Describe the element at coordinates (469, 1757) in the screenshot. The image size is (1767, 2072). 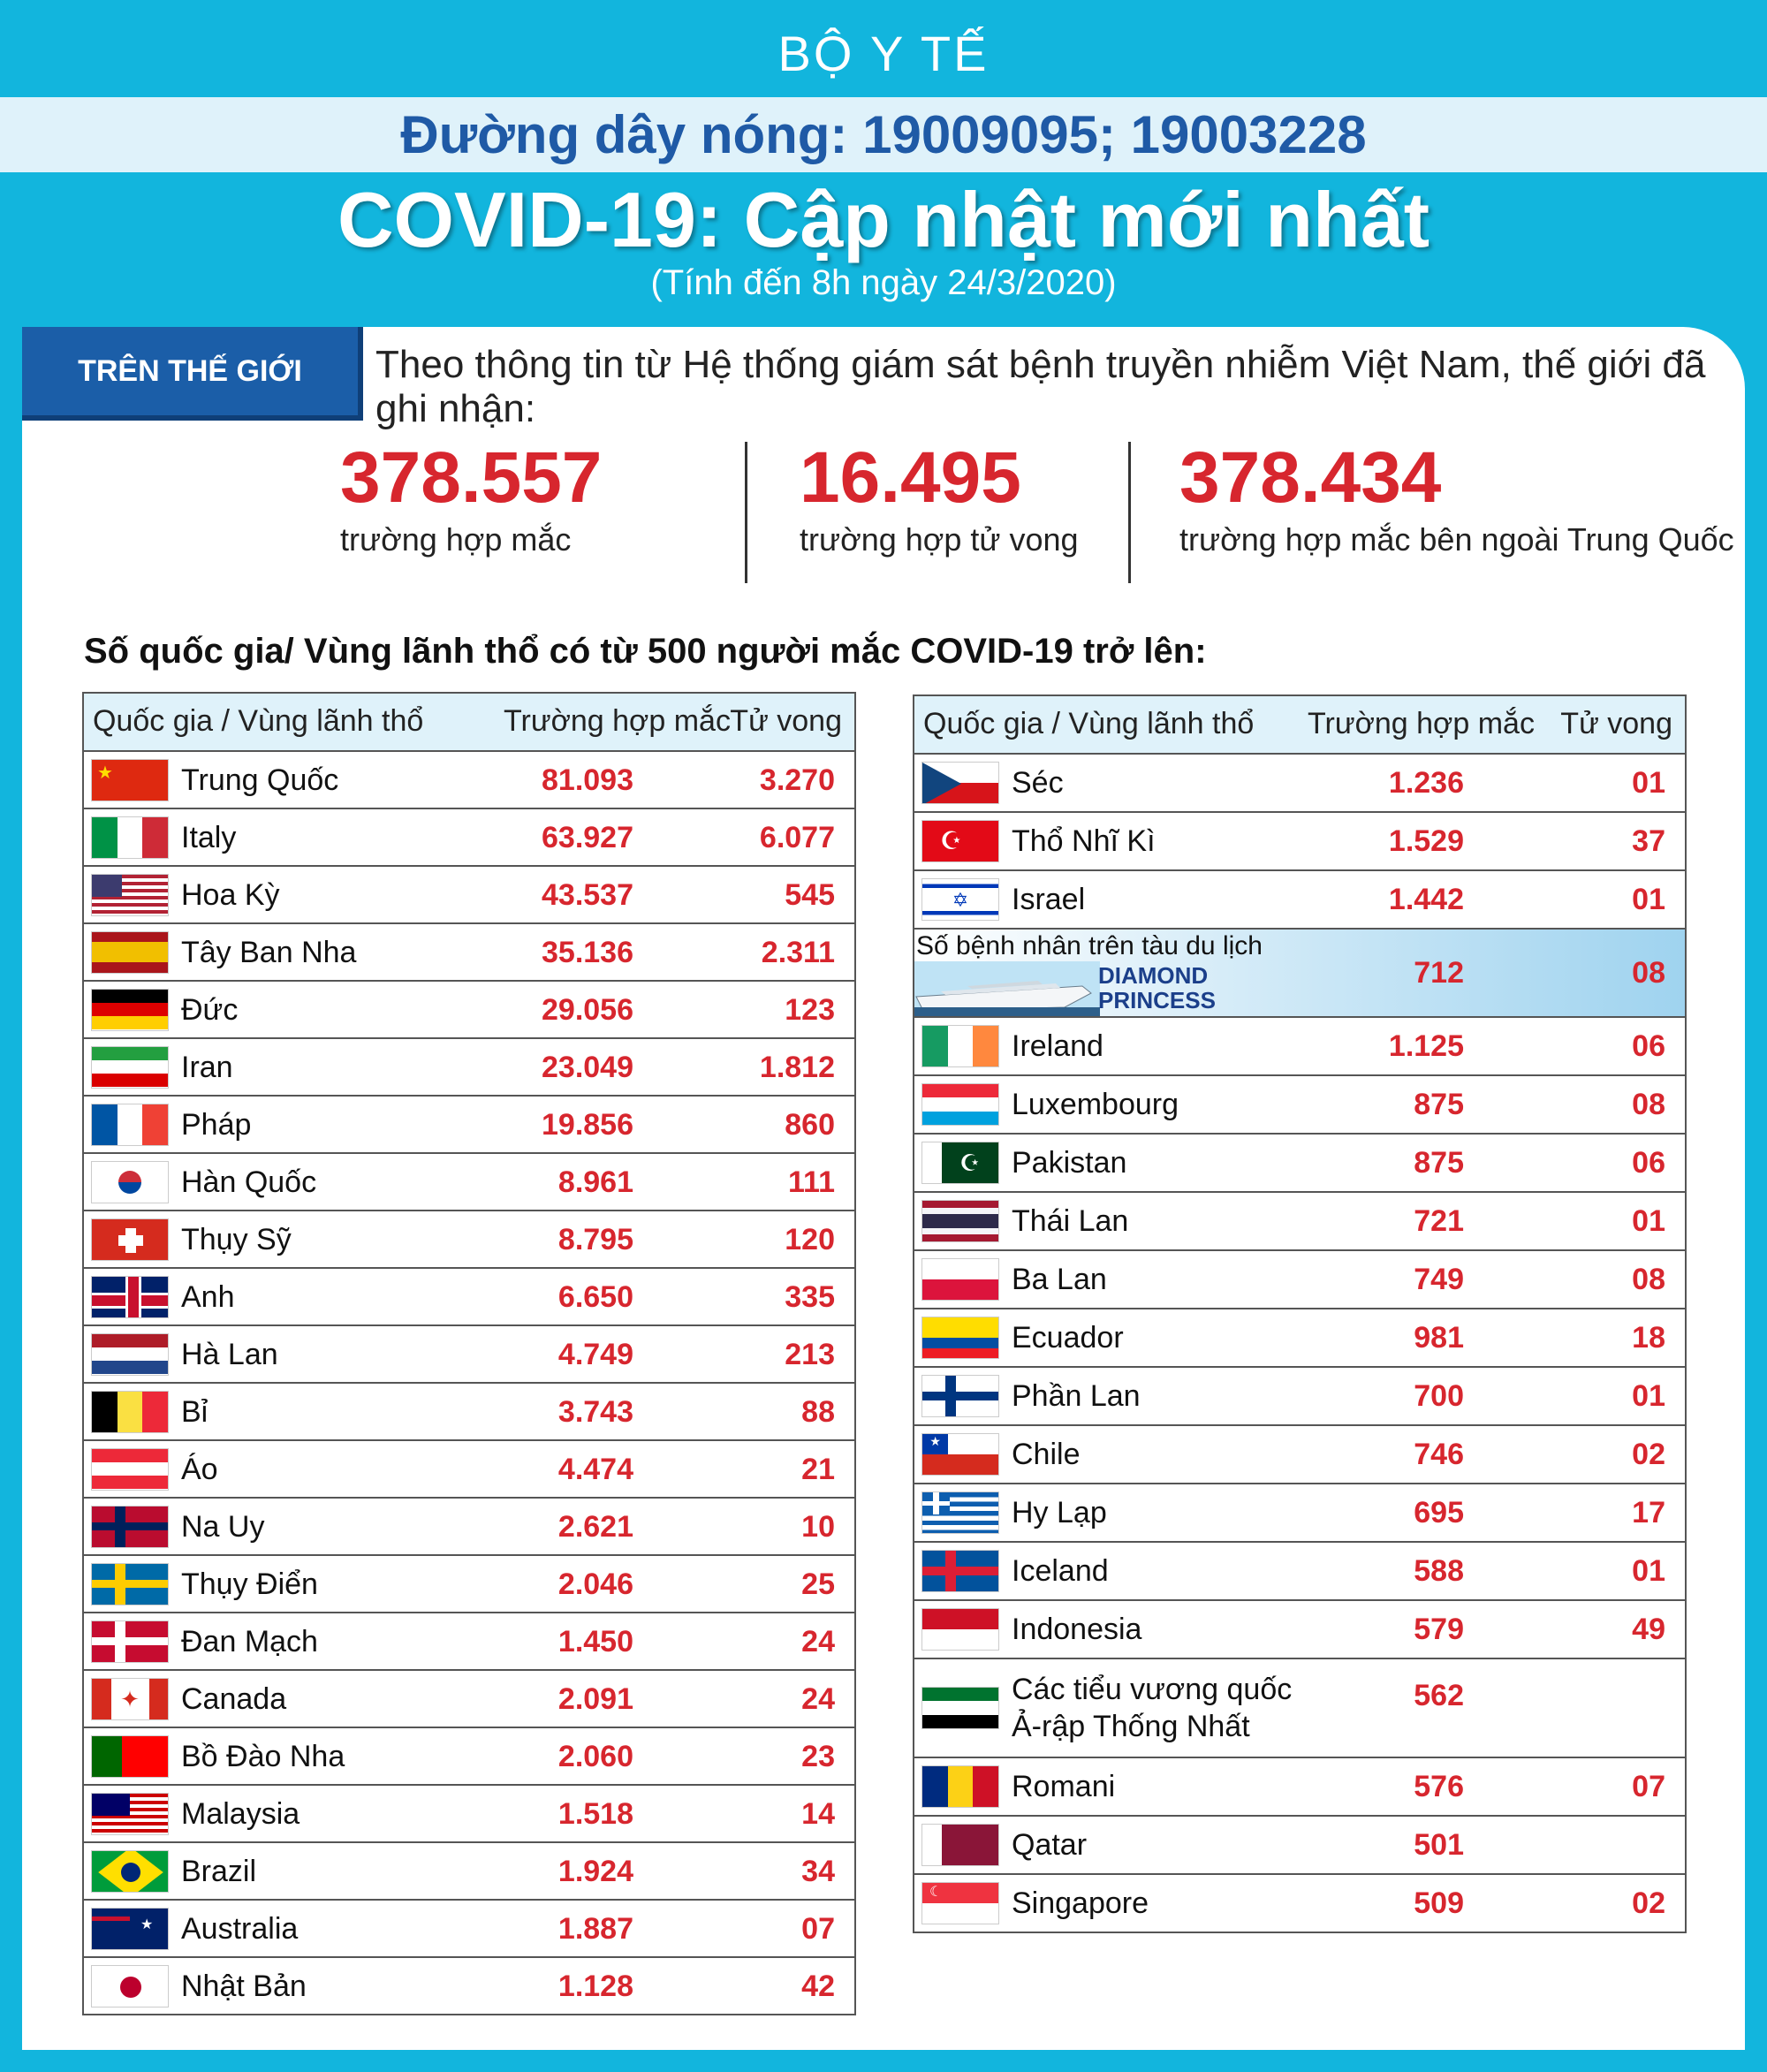
I see `table-row: Bồ Đào Nha 2.060 23` at that location.